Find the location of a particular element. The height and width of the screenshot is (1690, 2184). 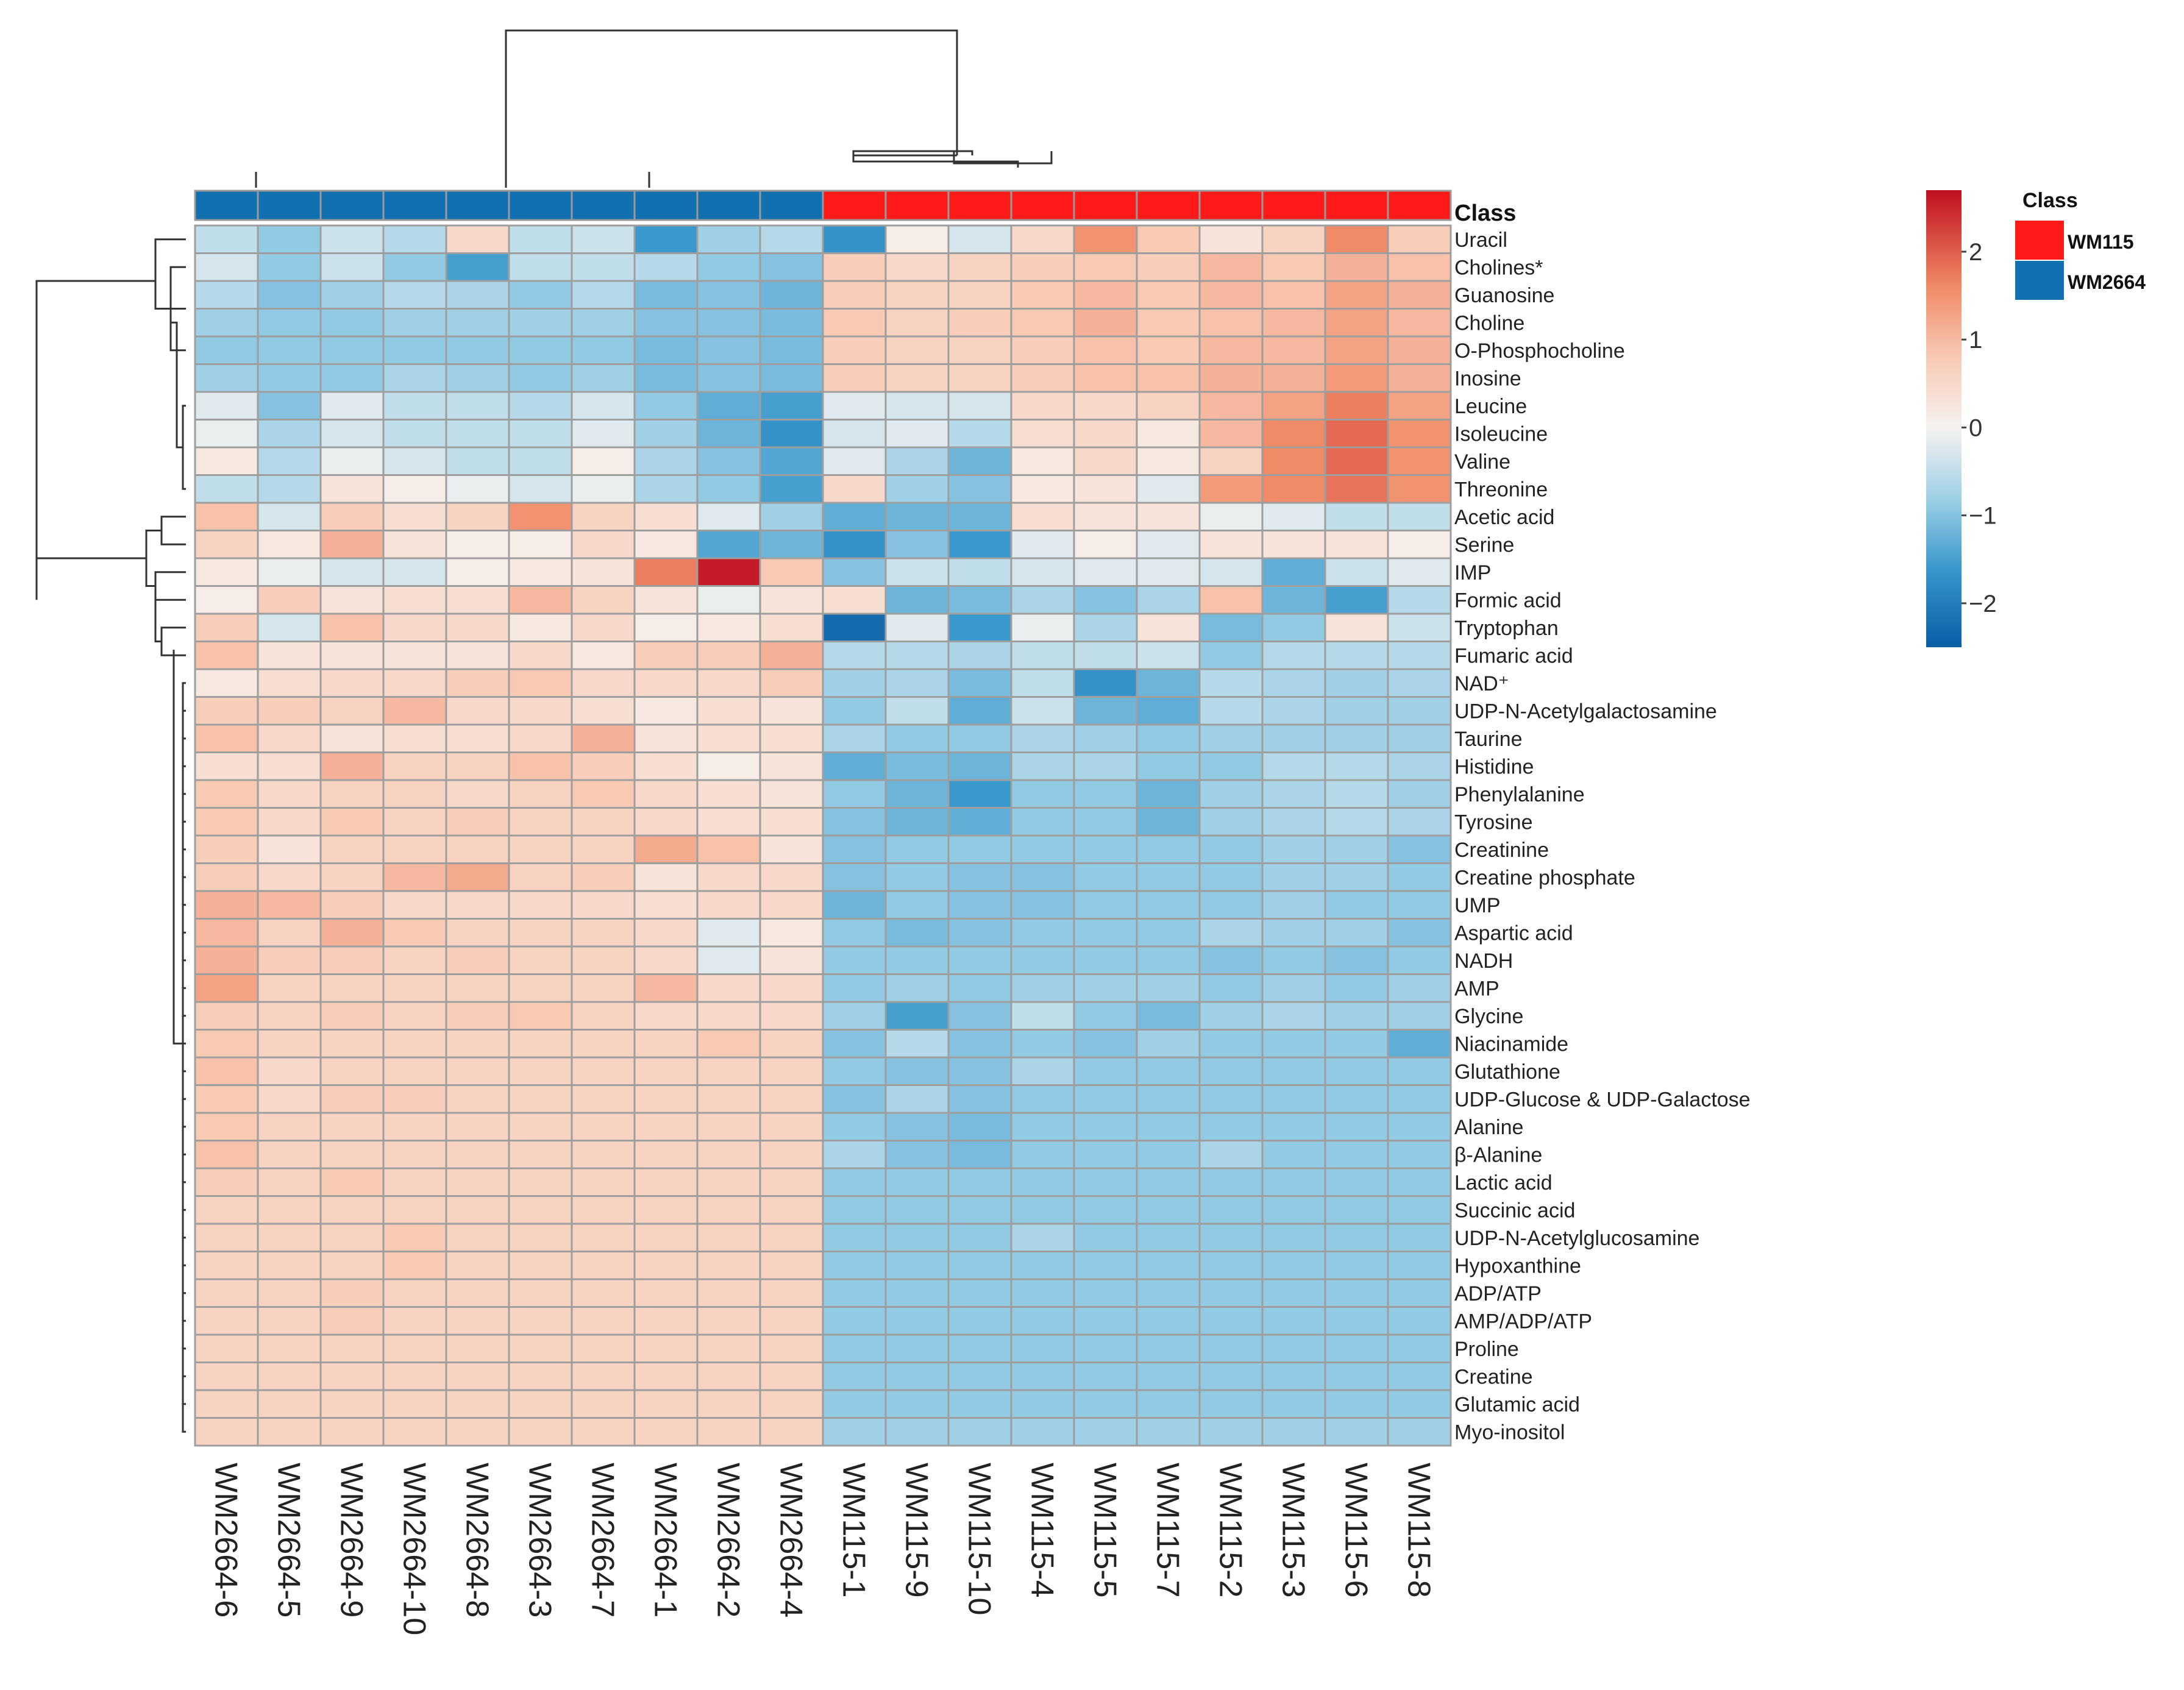

color-scale-ticks: 2 1 0 −1 −2 is located at coordinates (1979, 428).